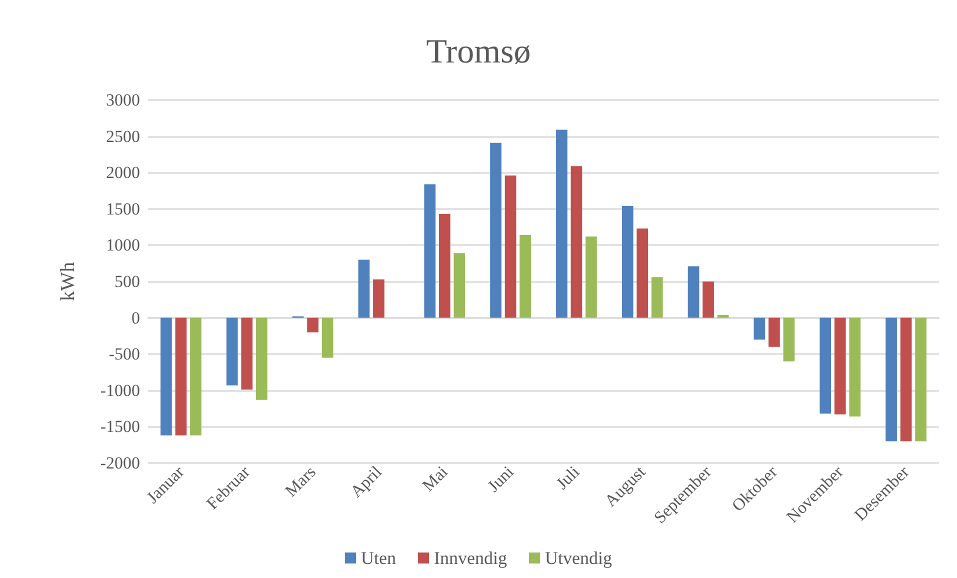  What do you see at coordinates (120, 390) in the screenshot?
I see `y-tick-label: -1000` at bounding box center [120, 390].